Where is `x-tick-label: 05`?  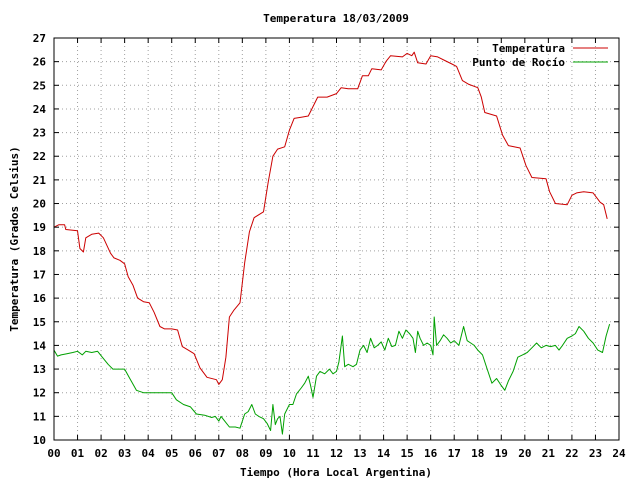 x-tick-label: 05 is located at coordinates (171, 453).